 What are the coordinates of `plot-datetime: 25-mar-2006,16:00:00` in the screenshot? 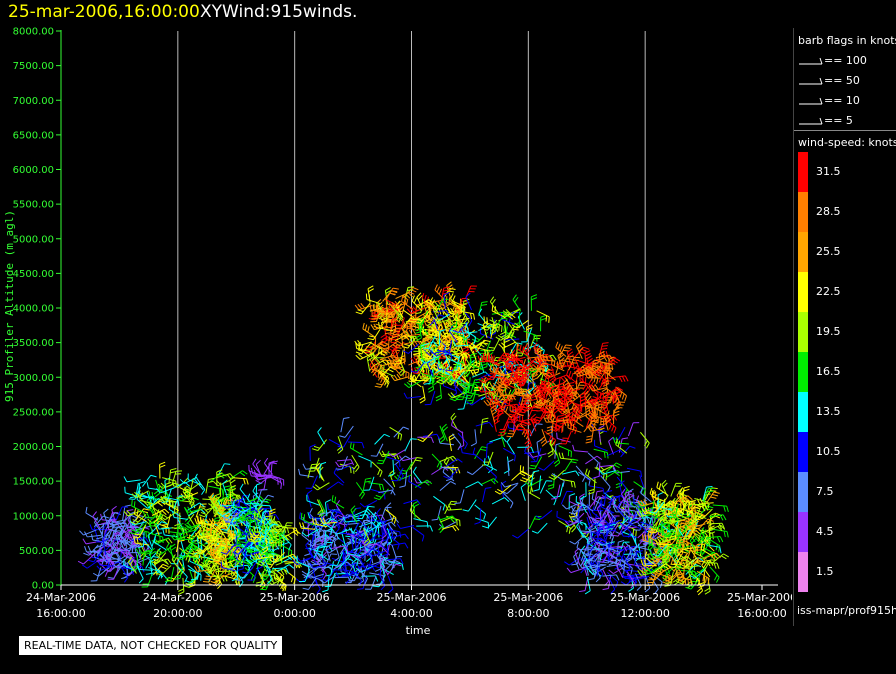 It's located at (104, 12).